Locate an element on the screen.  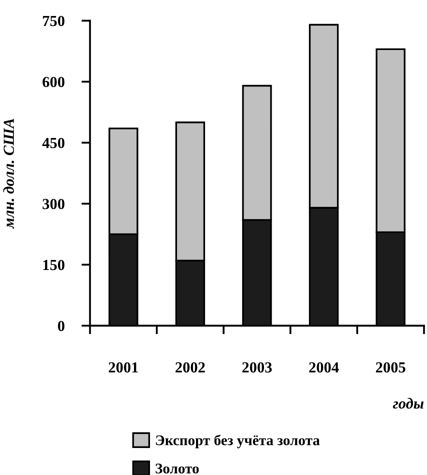
x-tick-label: 2005 is located at coordinates (391, 367).